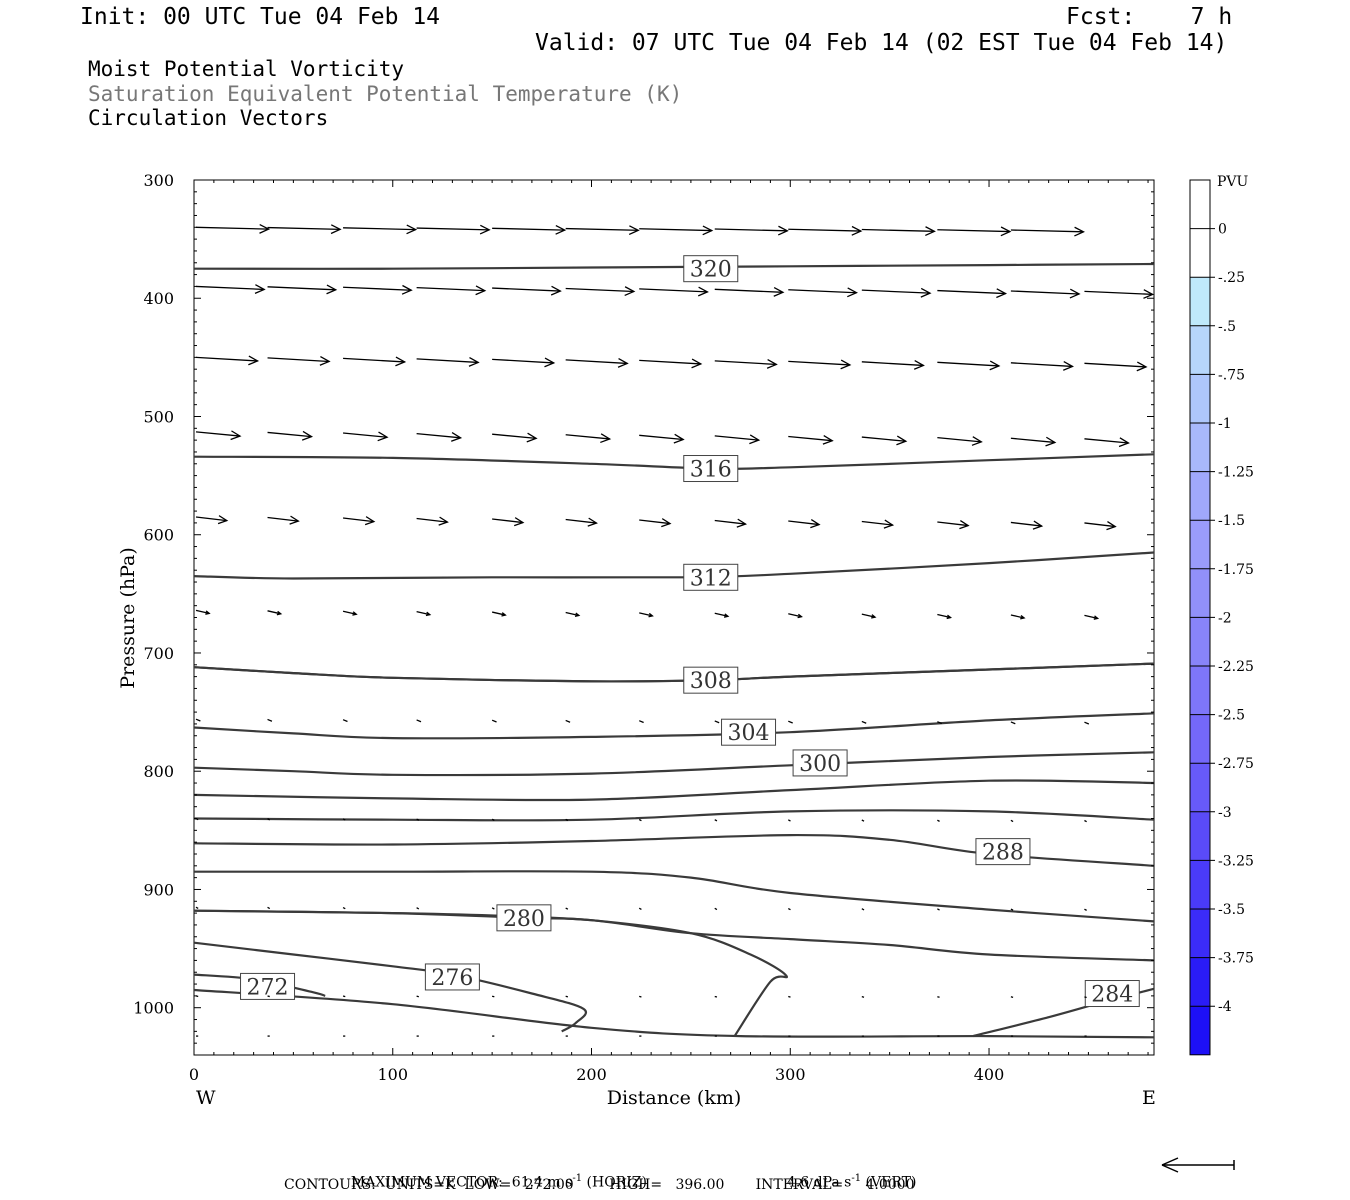 The image size is (1350, 1200). I want to click on colorbar-tick-label: -2.75, so click(1236, 764).